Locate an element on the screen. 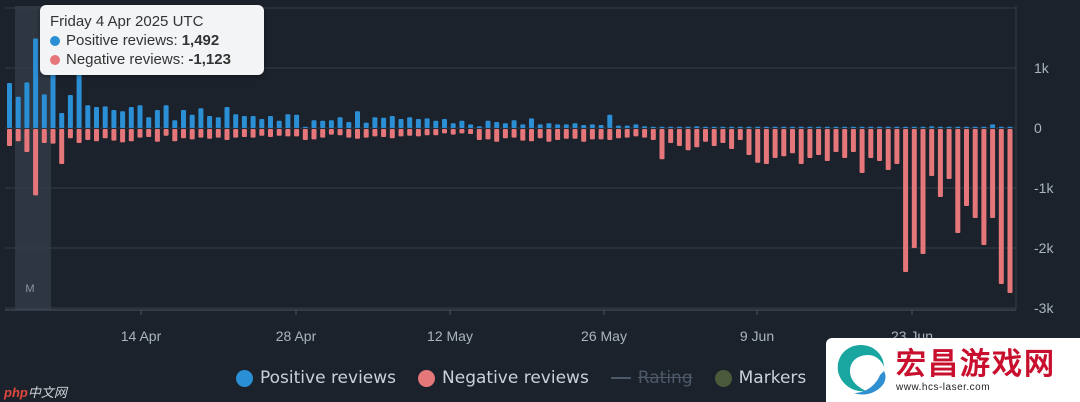 The image size is (1080, 402). legend-item-markers: Markers is located at coordinates (760, 378).